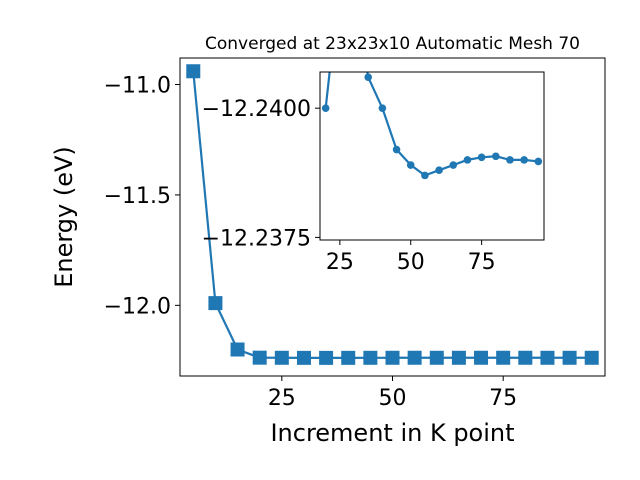 The height and width of the screenshot is (480, 640). What do you see at coordinates (503, 398) in the screenshot?
I see `main-x-tick-label: 75` at bounding box center [503, 398].